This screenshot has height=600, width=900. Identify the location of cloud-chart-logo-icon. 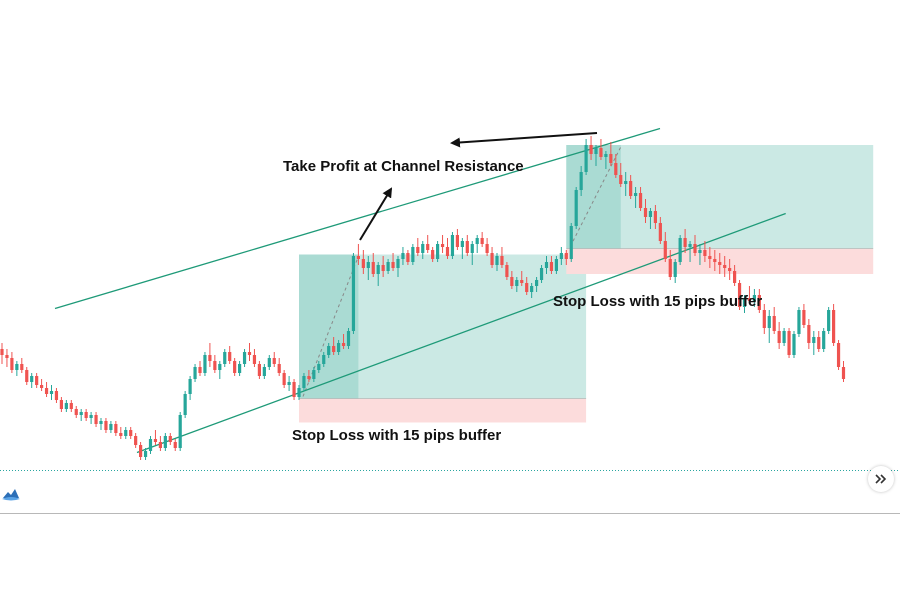
(11, 494).